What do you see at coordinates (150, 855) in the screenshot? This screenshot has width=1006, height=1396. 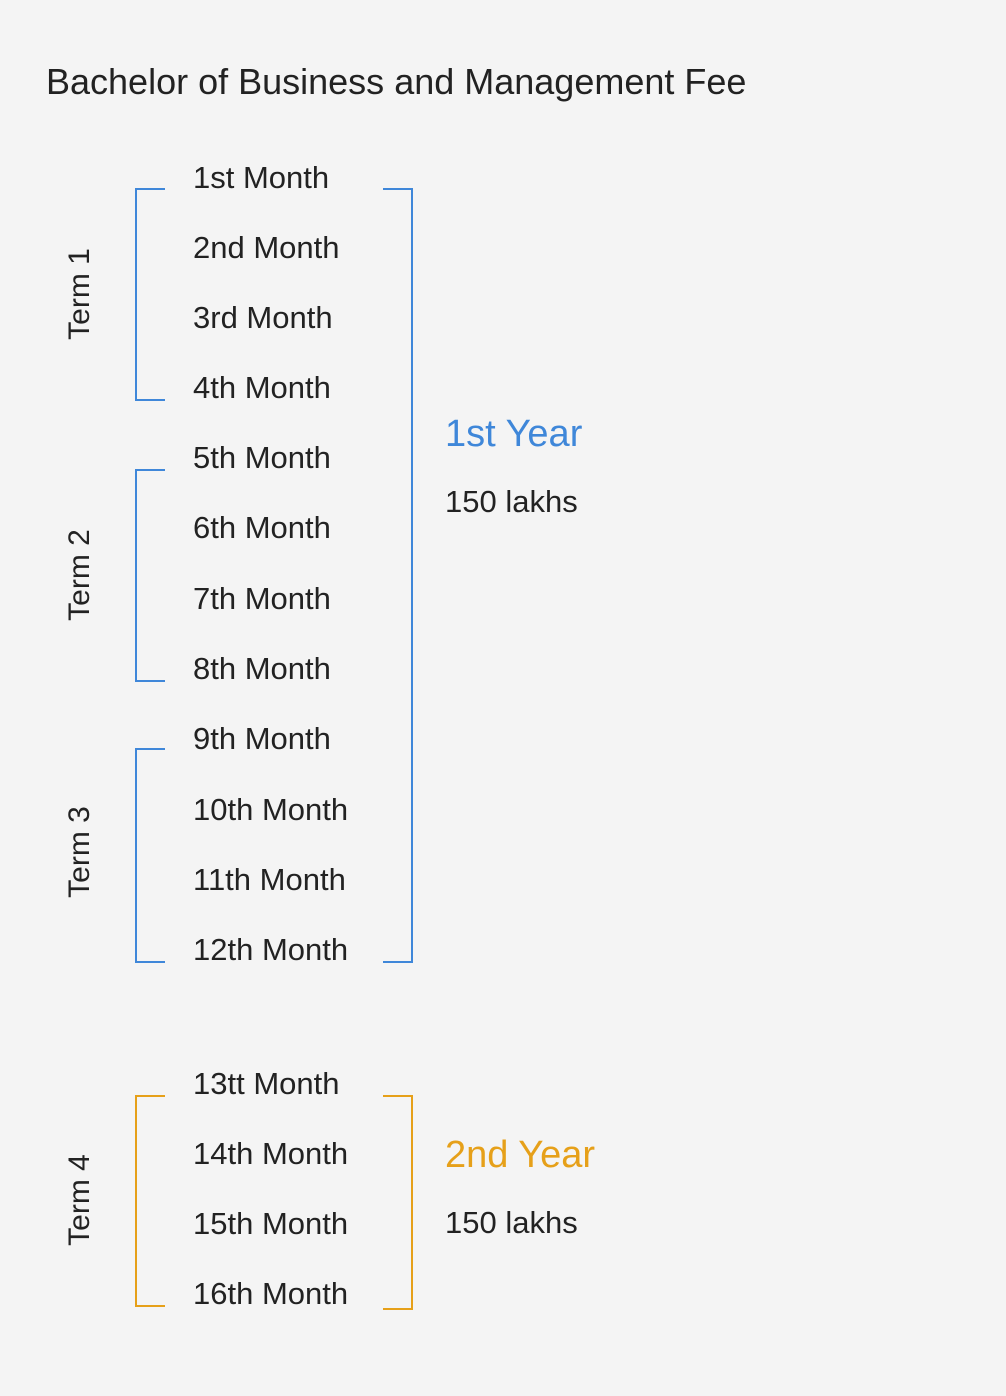 I see `term-3-bracket` at bounding box center [150, 855].